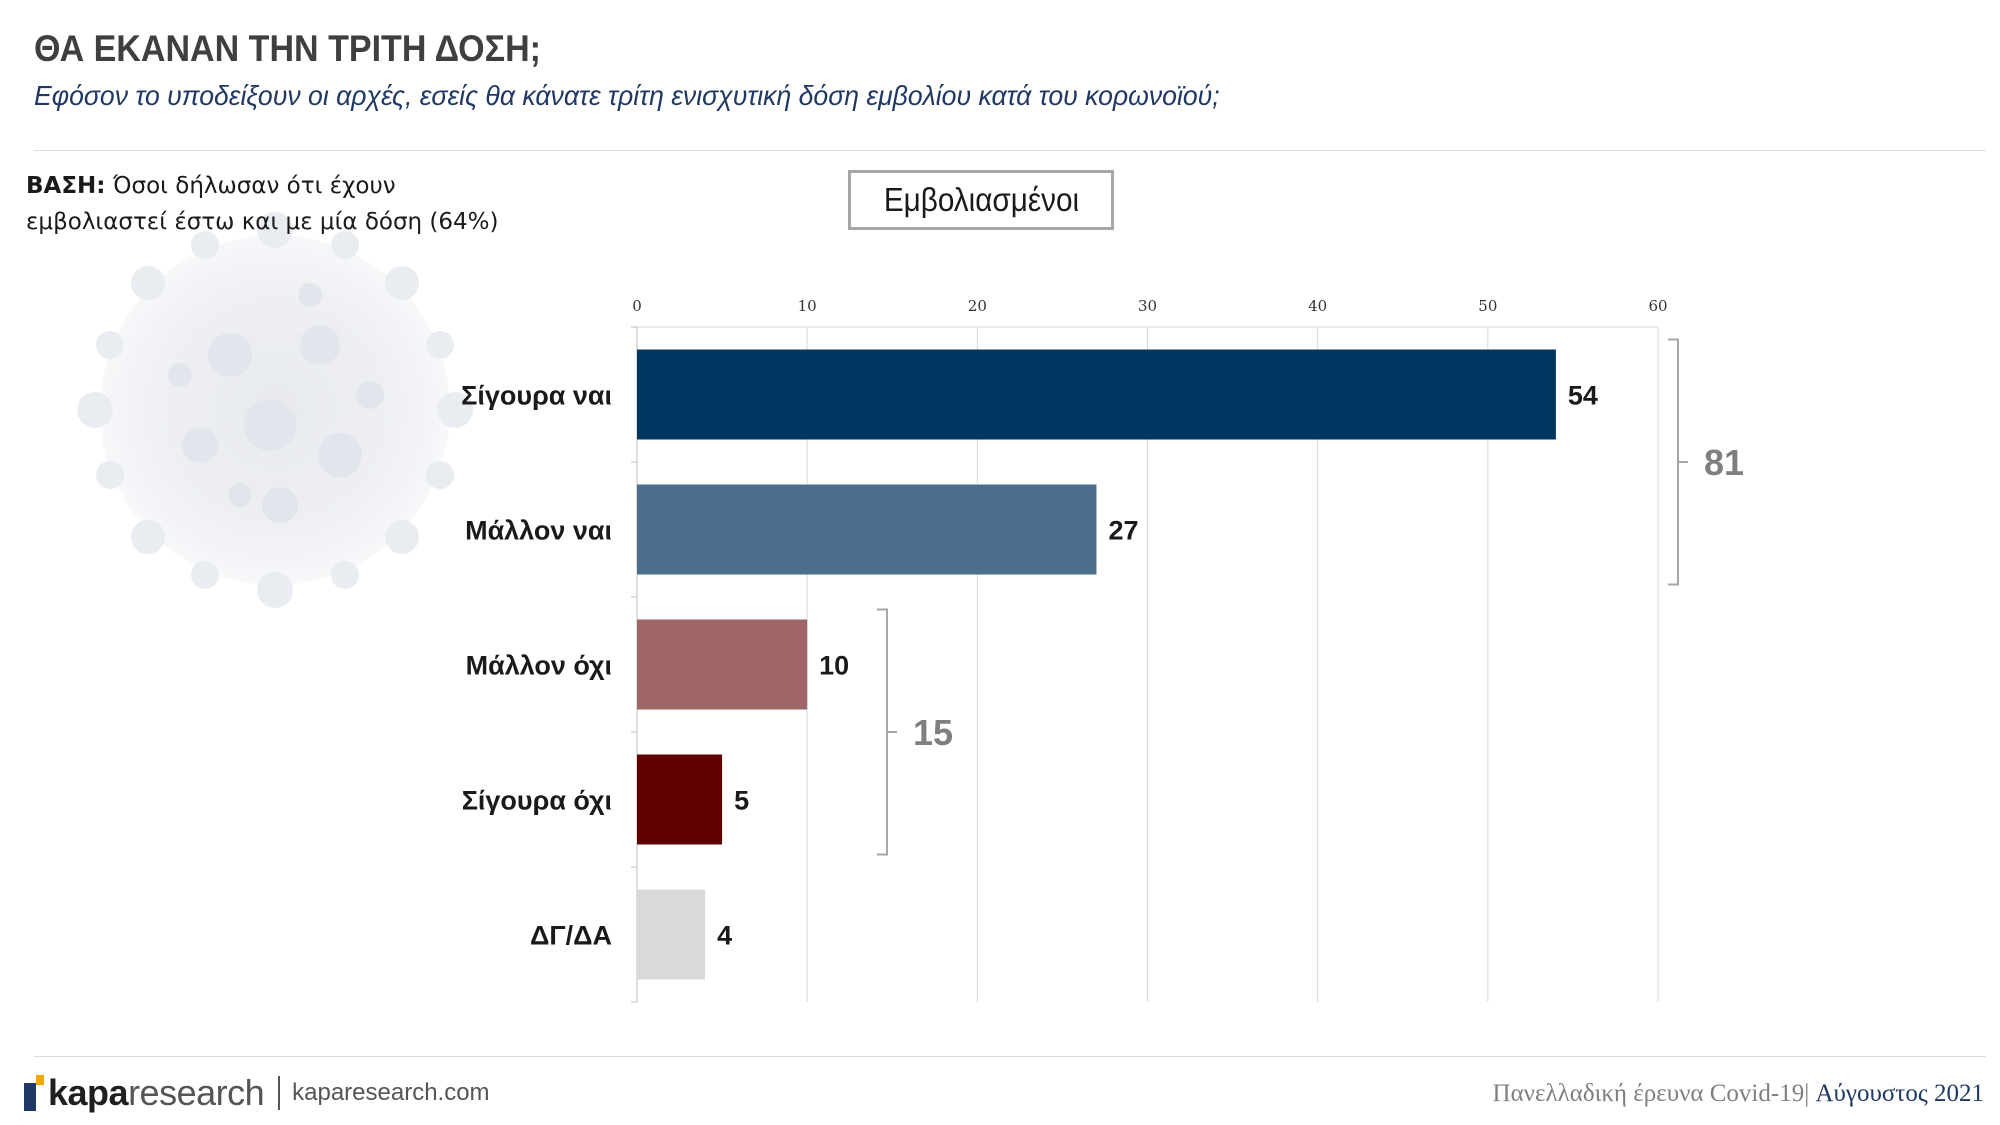 The width and height of the screenshot is (2000, 1125). What do you see at coordinates (538, 531) in the screenshot?
I see `y-category-label: Μάλλον ναι` at bounding box center [538, 531].